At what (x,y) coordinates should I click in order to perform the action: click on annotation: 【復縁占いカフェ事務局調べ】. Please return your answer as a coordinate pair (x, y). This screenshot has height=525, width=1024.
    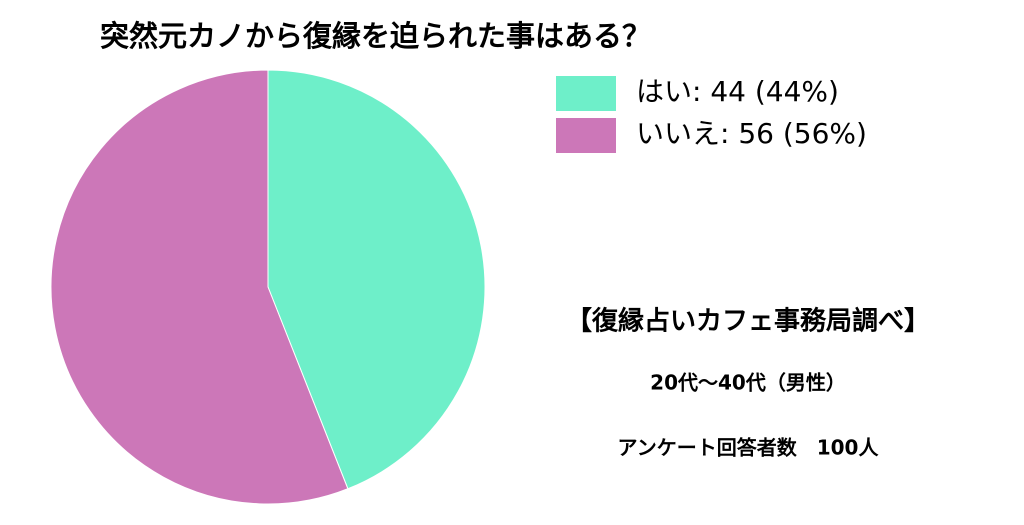
    Looking at the image, I should click on (748, 321).